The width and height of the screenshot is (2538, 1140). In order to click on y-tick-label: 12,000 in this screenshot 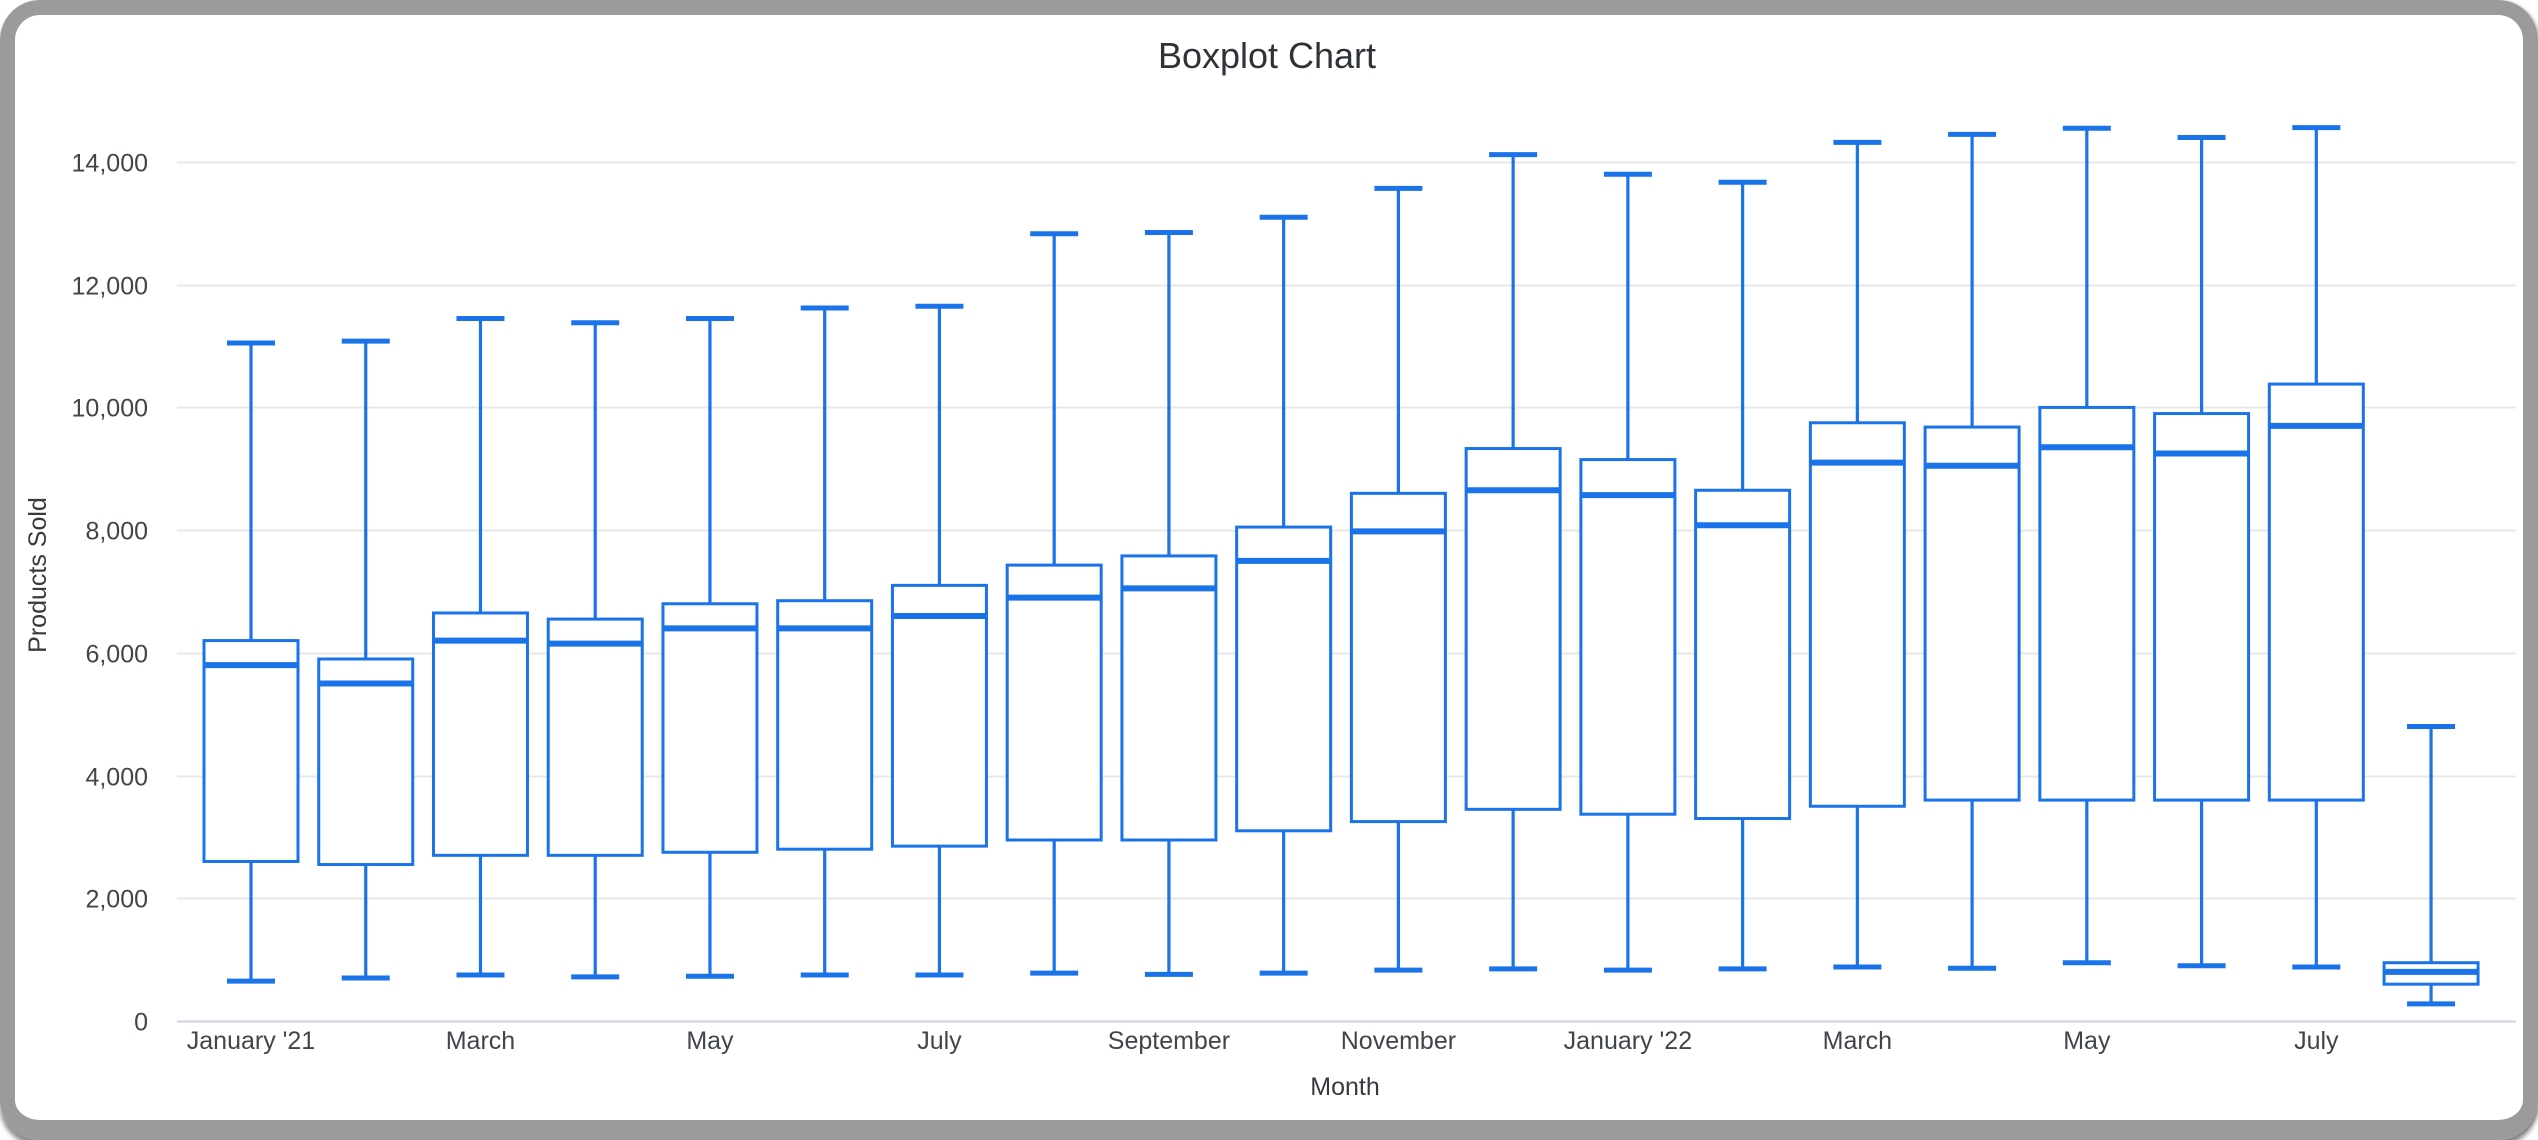, I will do `click(110, 287)`.